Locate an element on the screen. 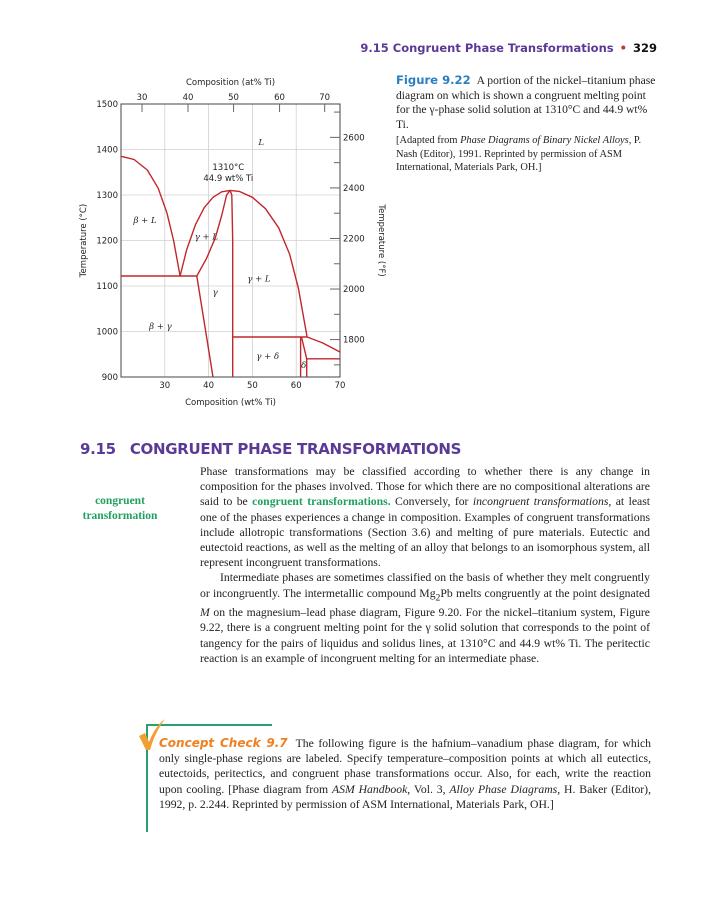 This screenshot has height=900, width=719. running-head: 9.15 Congruent Phase Transformations • 329 is located at coordinates (508, 48).